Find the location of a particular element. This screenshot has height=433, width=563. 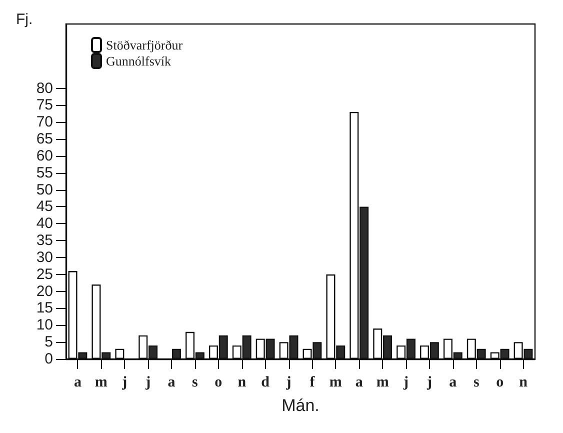

y-tick-label: 25 is located at coordinates (44, 274).